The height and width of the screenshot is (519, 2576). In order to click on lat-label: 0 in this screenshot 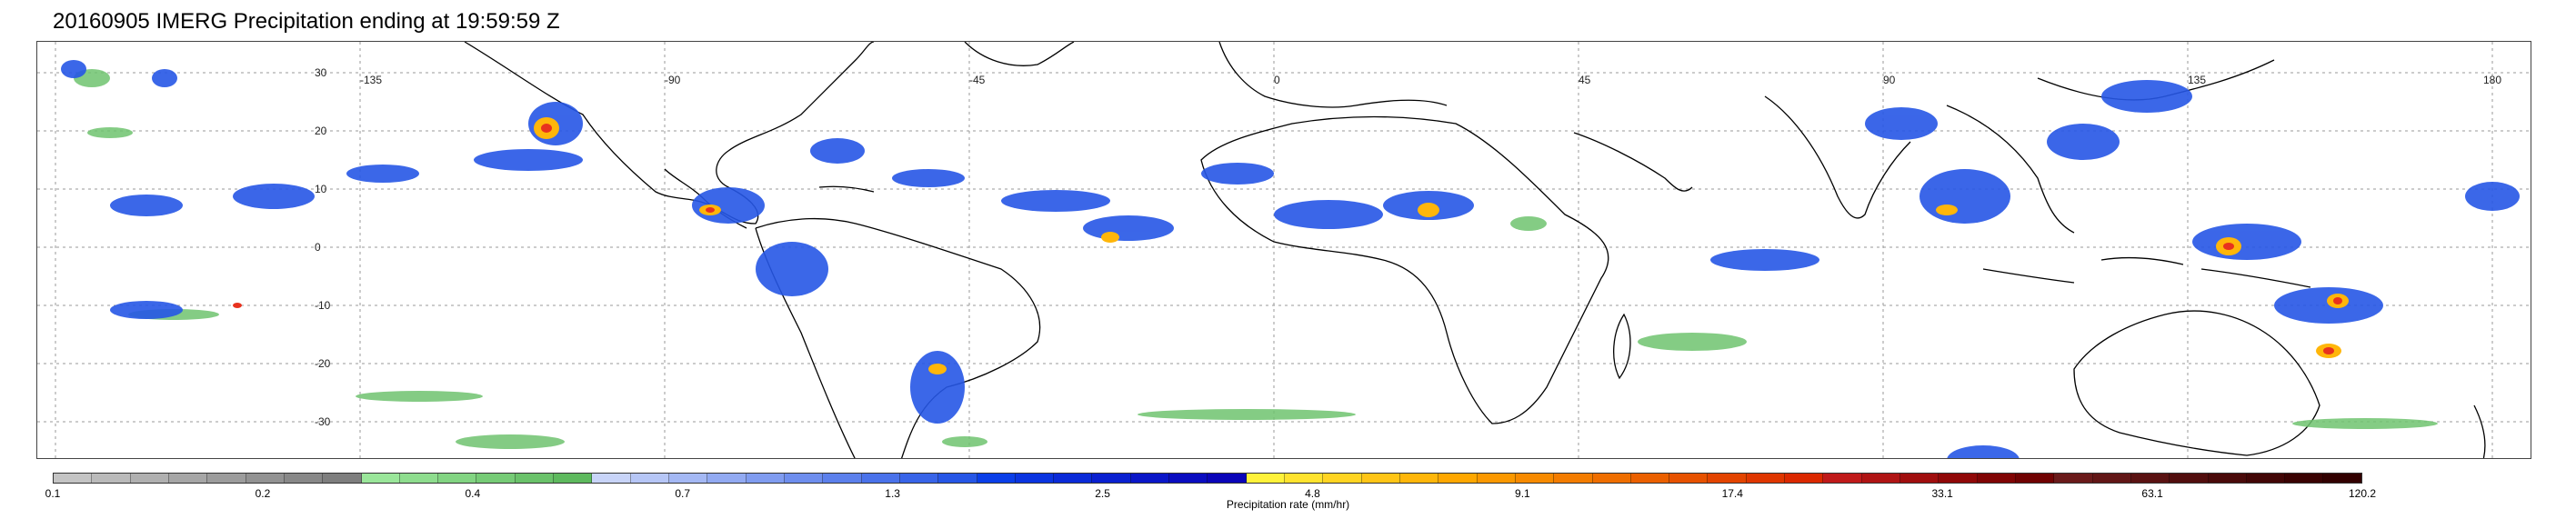, I will do `click(318, 247)`.